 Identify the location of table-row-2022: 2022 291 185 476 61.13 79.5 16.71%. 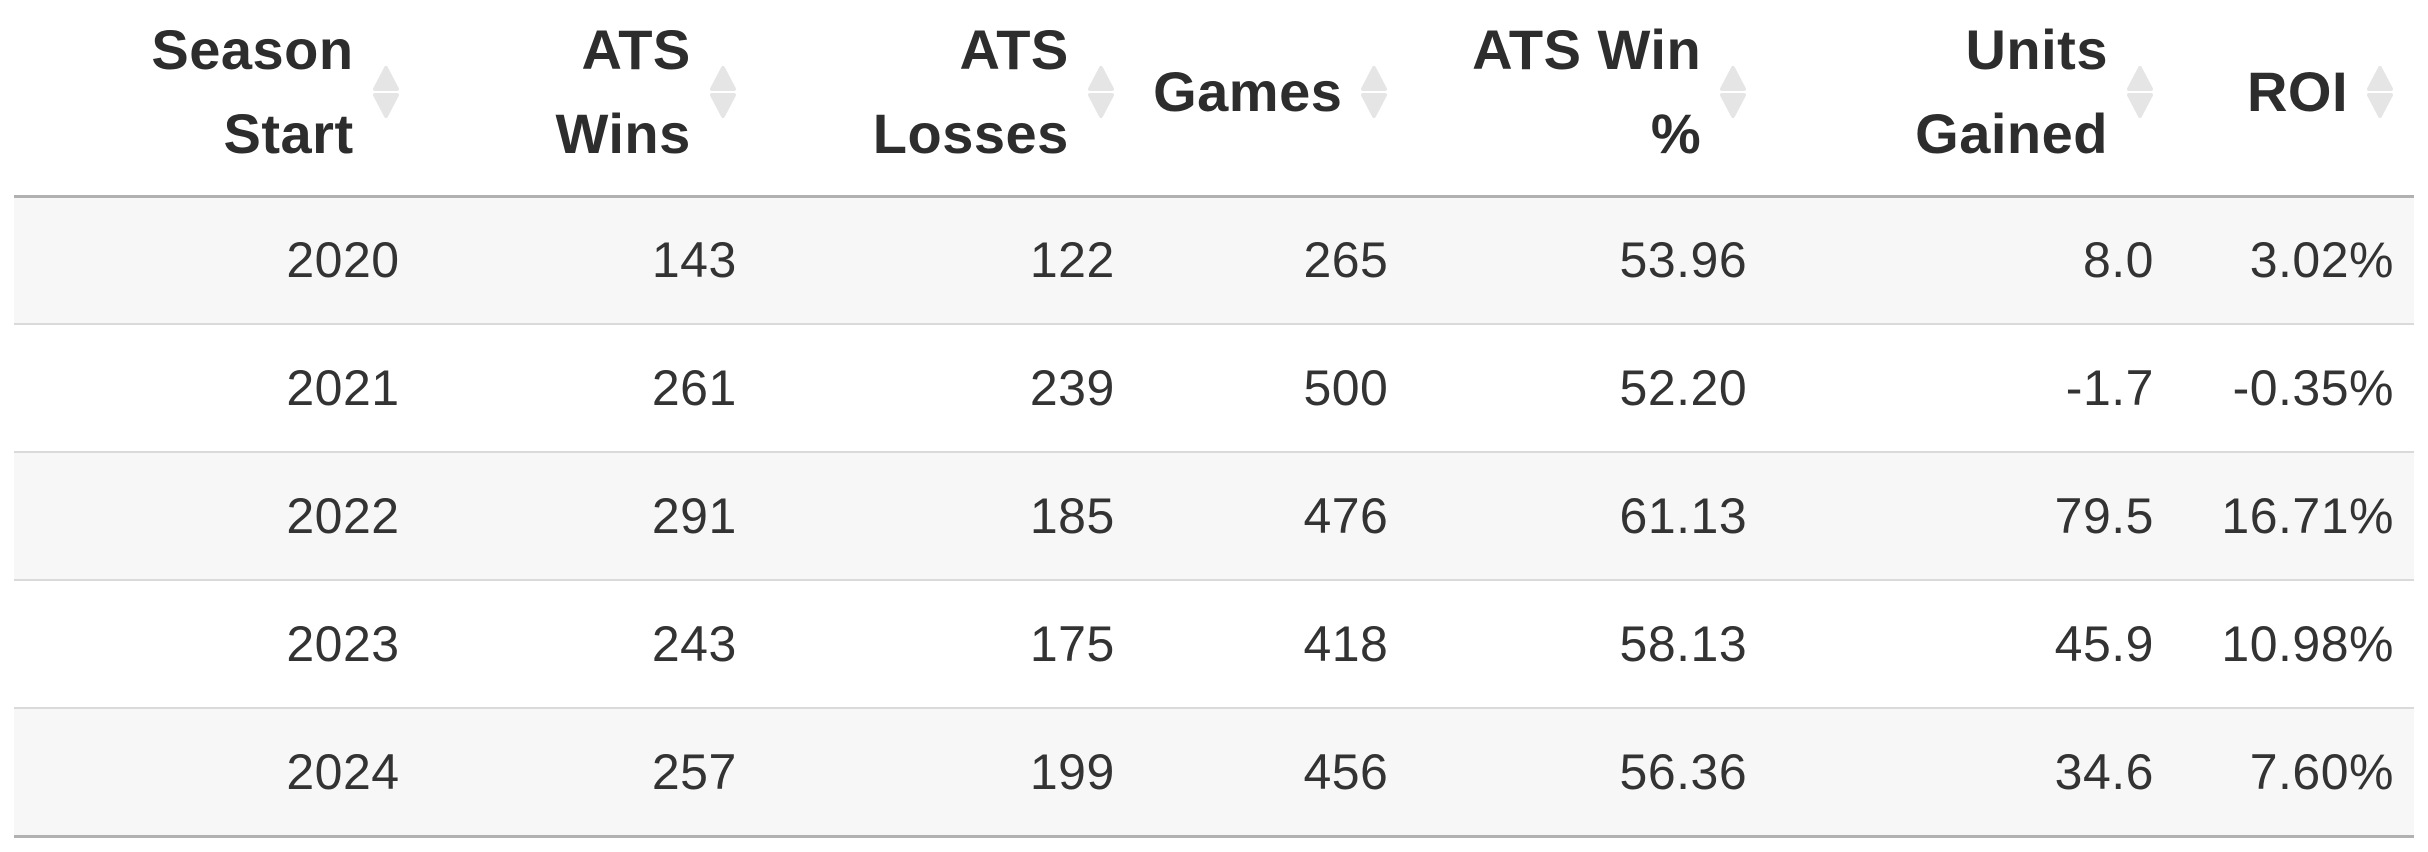
(1214, 516).